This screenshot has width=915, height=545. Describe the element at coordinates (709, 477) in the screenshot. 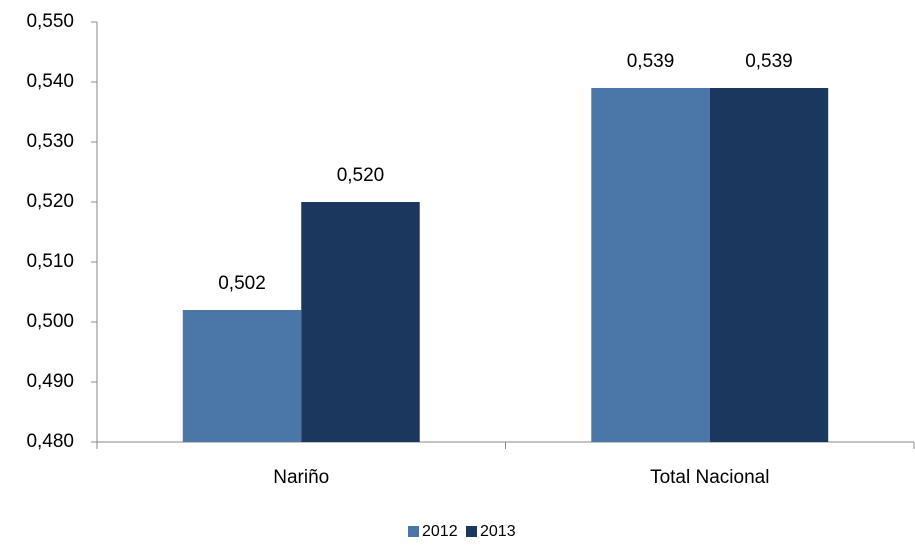

I see `x-tick-label: Total Nacional` at that location.